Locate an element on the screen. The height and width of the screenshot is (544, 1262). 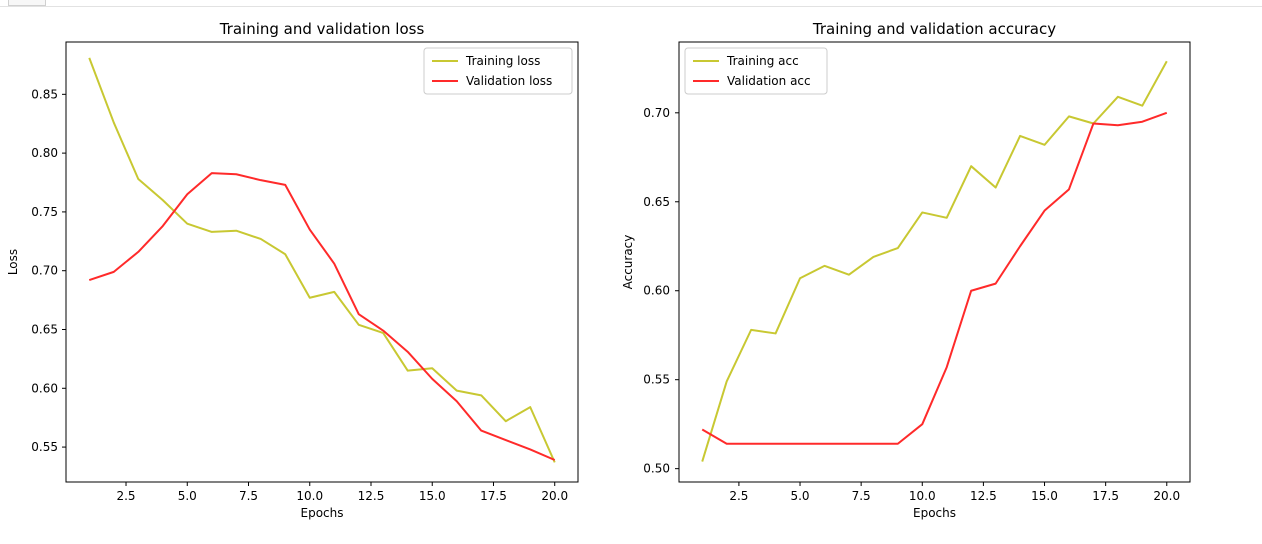
legend: Training loss Validation loss is located at coordinates (498, 71).